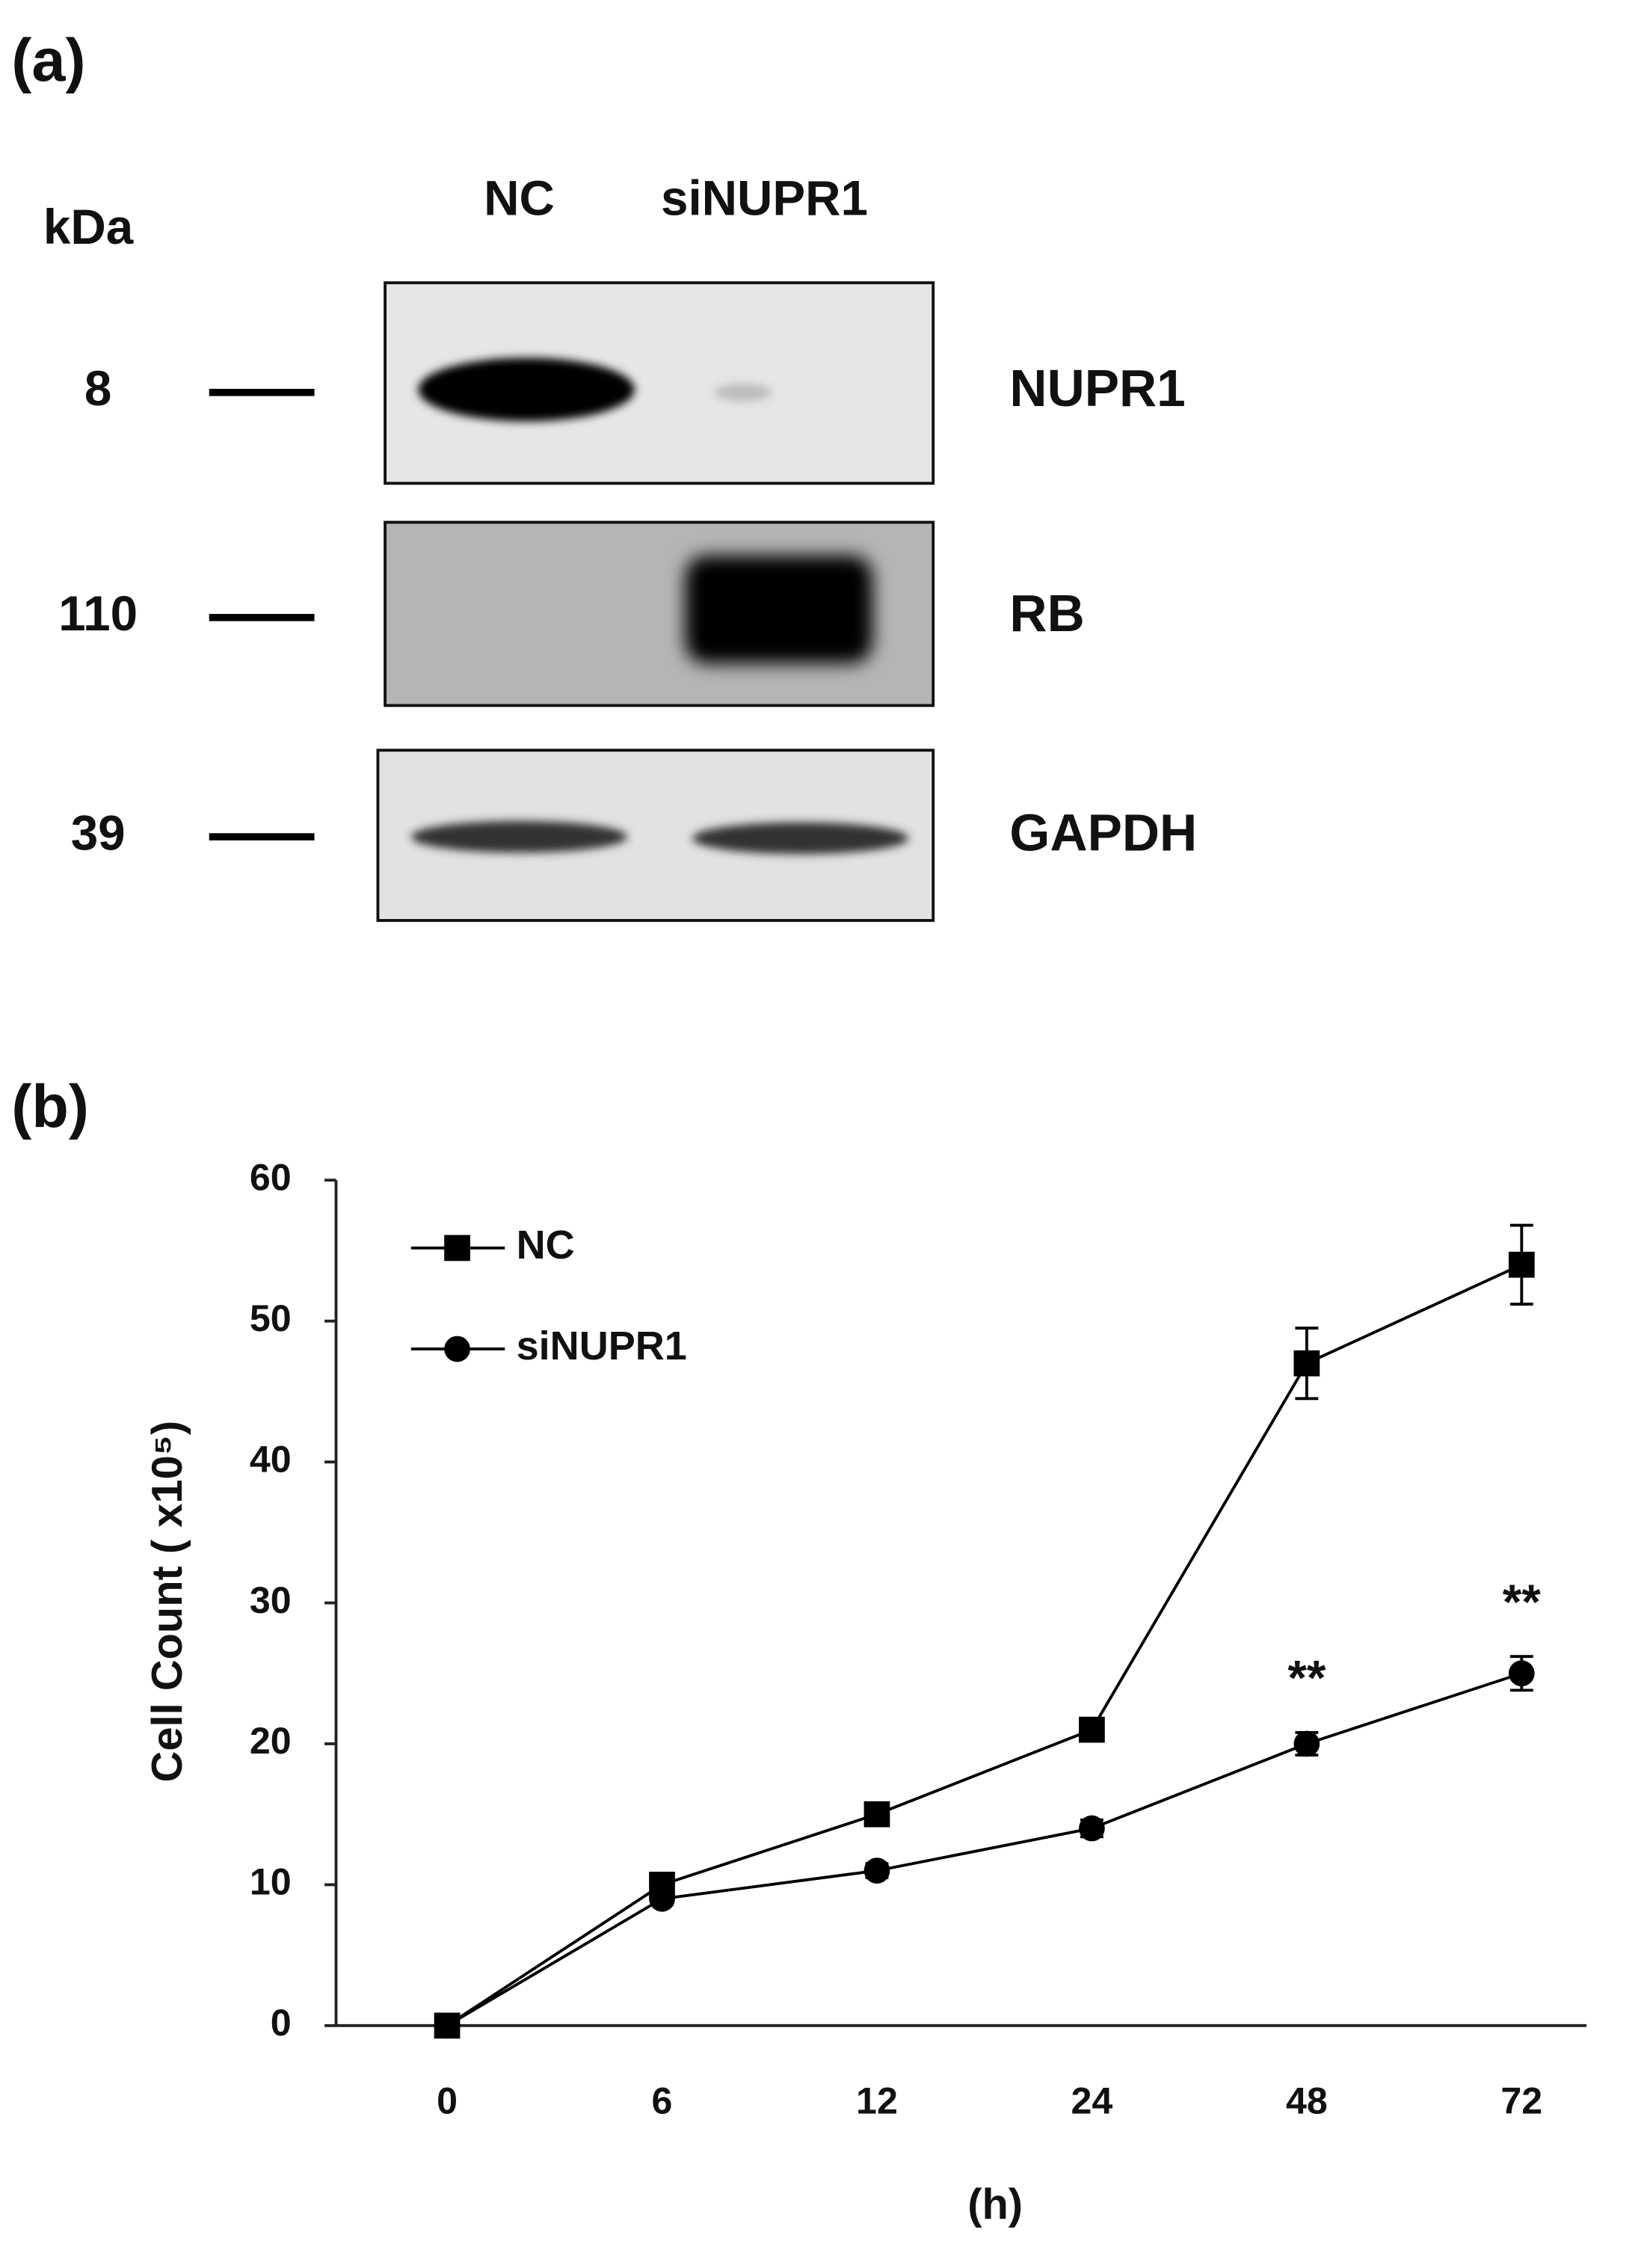 Image resolution: width=1650 pixels, height=2268 pixels. Describe the element at coordinates (1521, 2100) in the screenshot. I see `x-tick-label: 72` at that location.